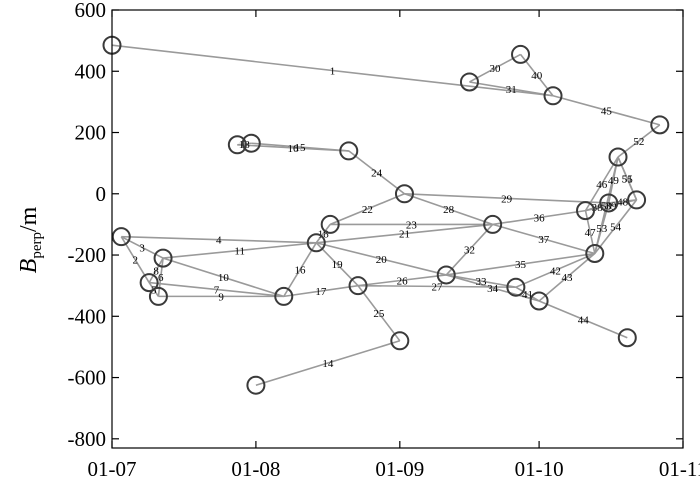  Describe the element at coordinates (403, 281) in the screenshot. I see `edge-label: 26` at that location.